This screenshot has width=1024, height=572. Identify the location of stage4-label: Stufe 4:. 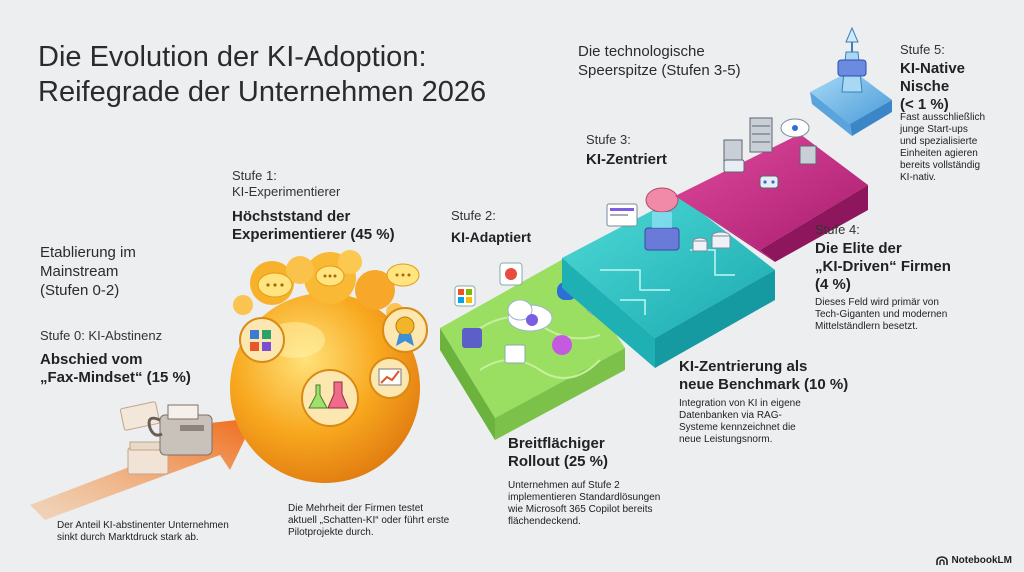
(837, 229).